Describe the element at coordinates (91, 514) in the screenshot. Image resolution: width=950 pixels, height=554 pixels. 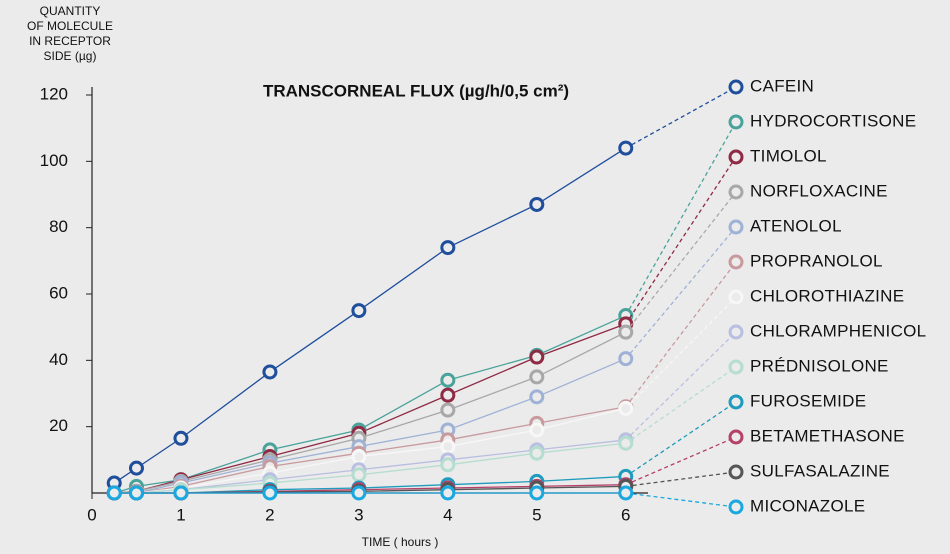
I see `x-tick-label: 0` at that location.